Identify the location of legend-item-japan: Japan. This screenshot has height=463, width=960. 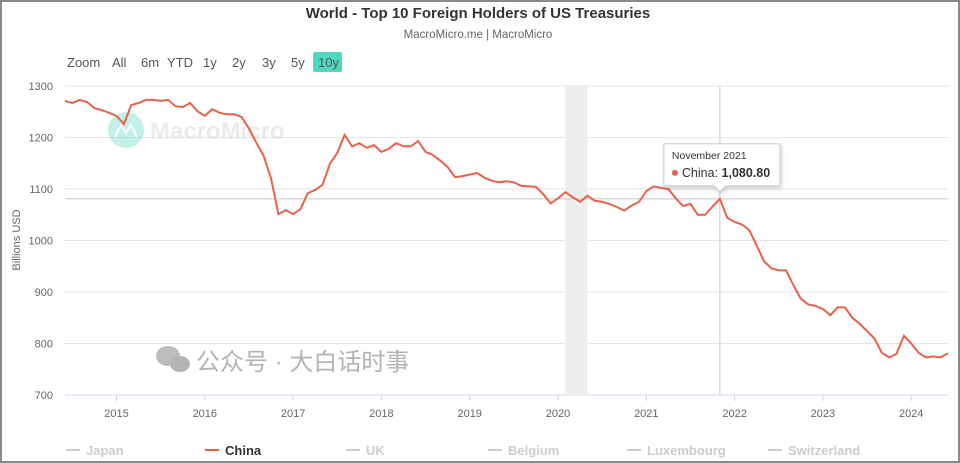
(95, 450).